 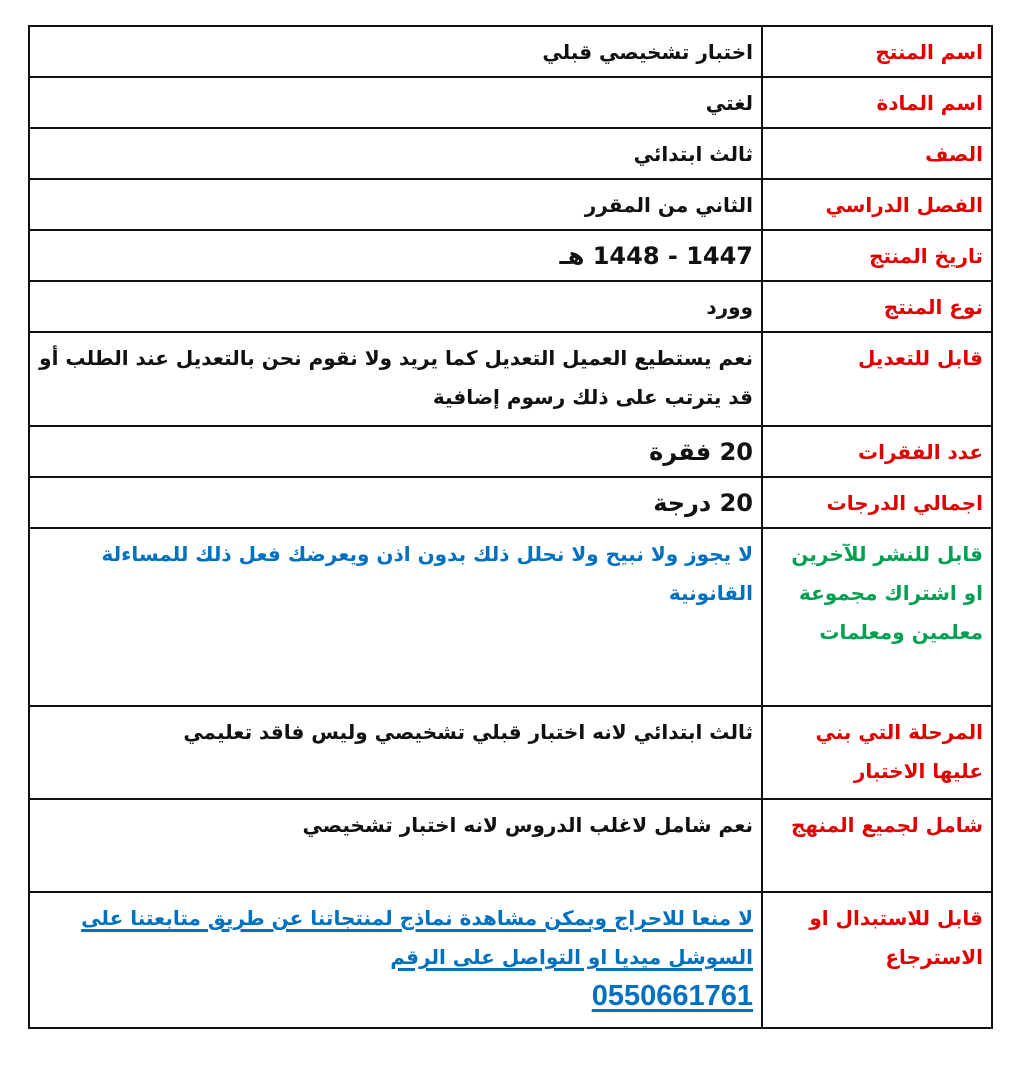 I want to click on row-value: نعم شامل لاغلب الدروس لانه اختبار تشخيصي, so click(x=395, y=845).